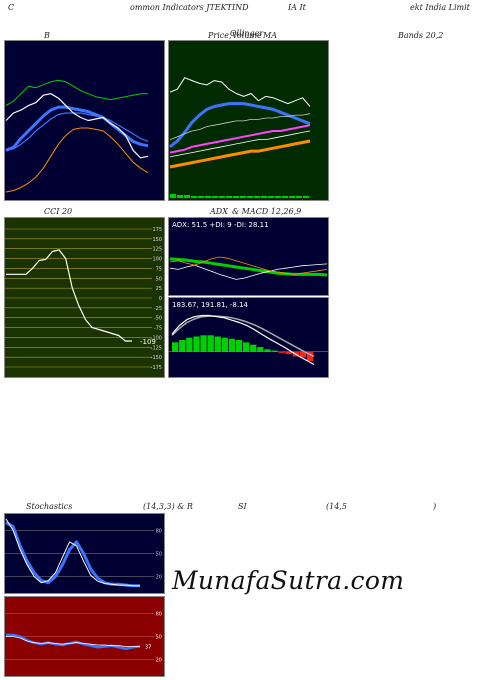 Image resolution: width=500 pixels, height=680 pixels. What do you see at coordinates (148, 342) in the screenshot?
I see `cci-last-label: -109` at bounding box center [148, 342].